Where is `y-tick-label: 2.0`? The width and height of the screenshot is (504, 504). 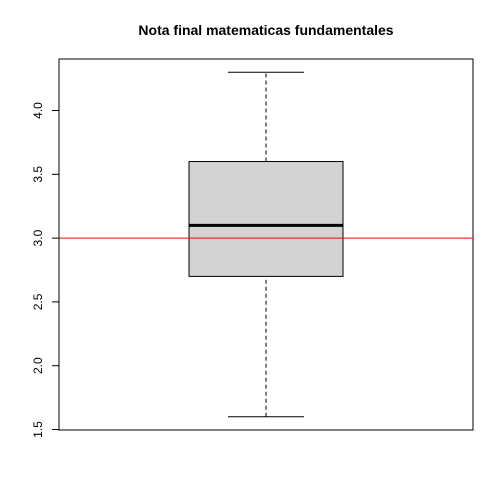 y-tick-label: 2.0 is located at coordinates (38, 365).